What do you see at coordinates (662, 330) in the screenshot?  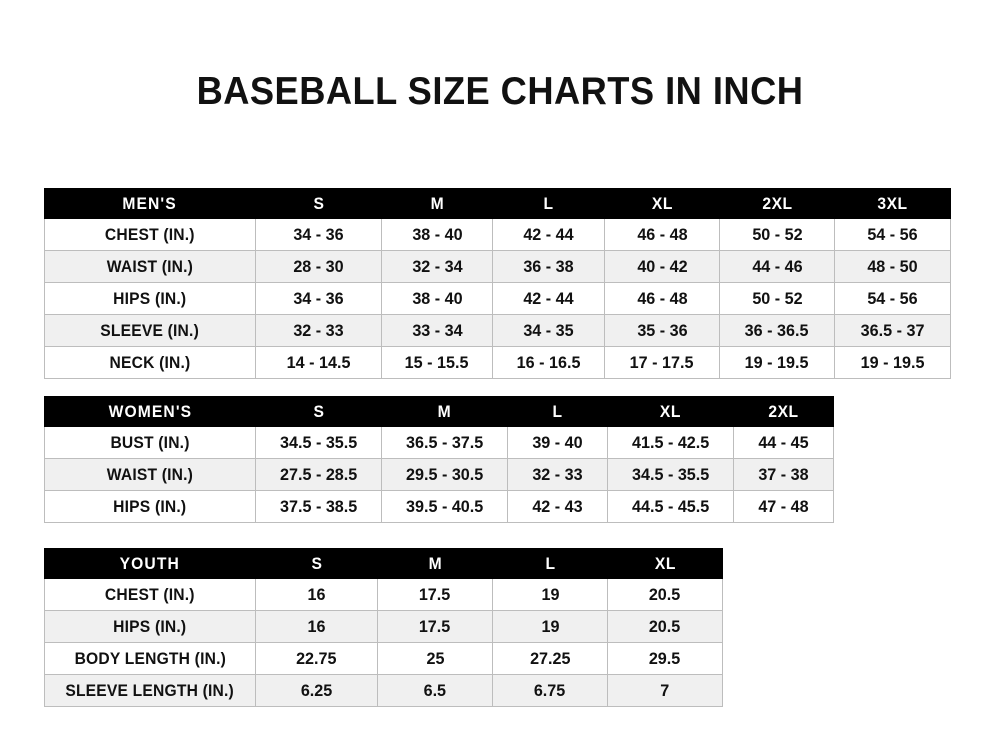 I see `measurement-cell: 35 - 36` at bounding box center [662, 330].